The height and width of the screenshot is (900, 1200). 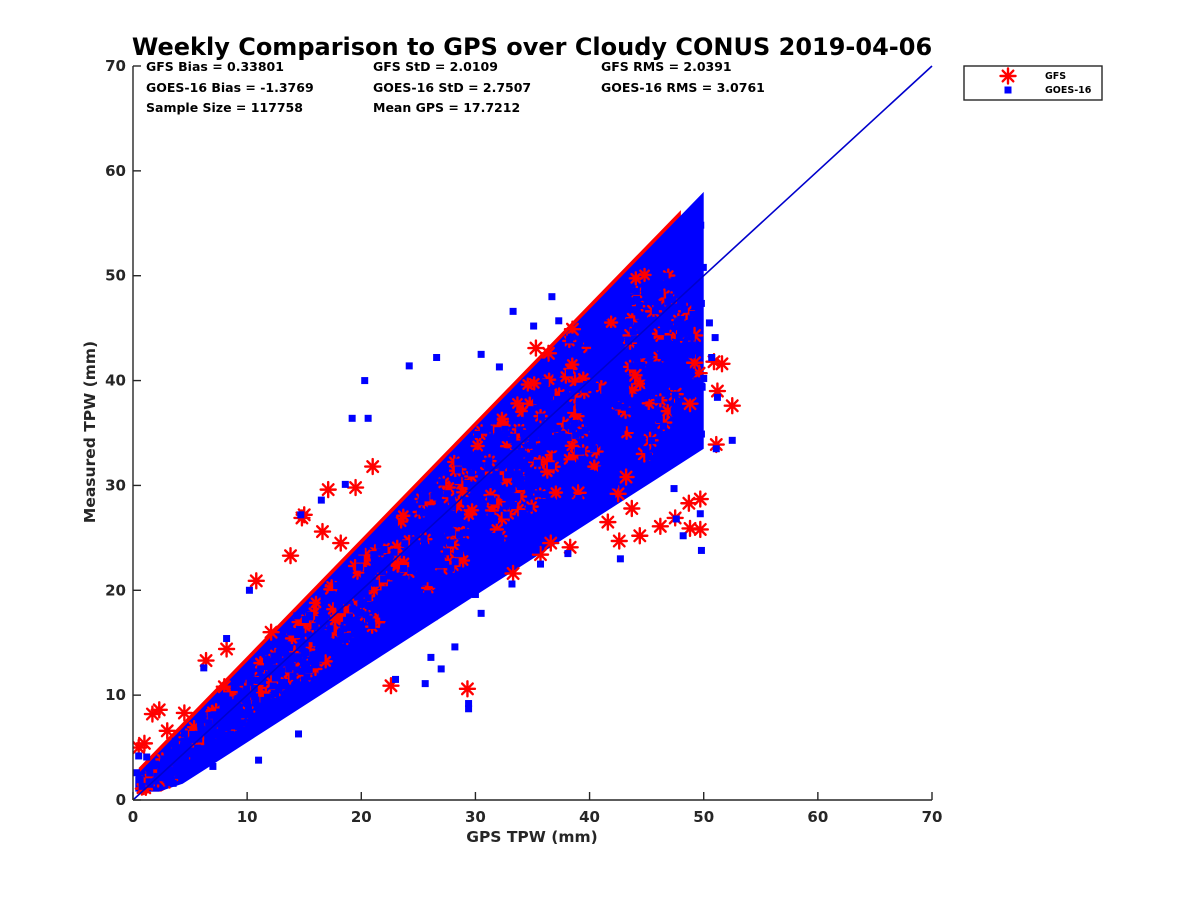 What do you see at coordinates (115, 695) in the screenshot?
I see `y-tick-label: 10` at bounding box center [115, 695].